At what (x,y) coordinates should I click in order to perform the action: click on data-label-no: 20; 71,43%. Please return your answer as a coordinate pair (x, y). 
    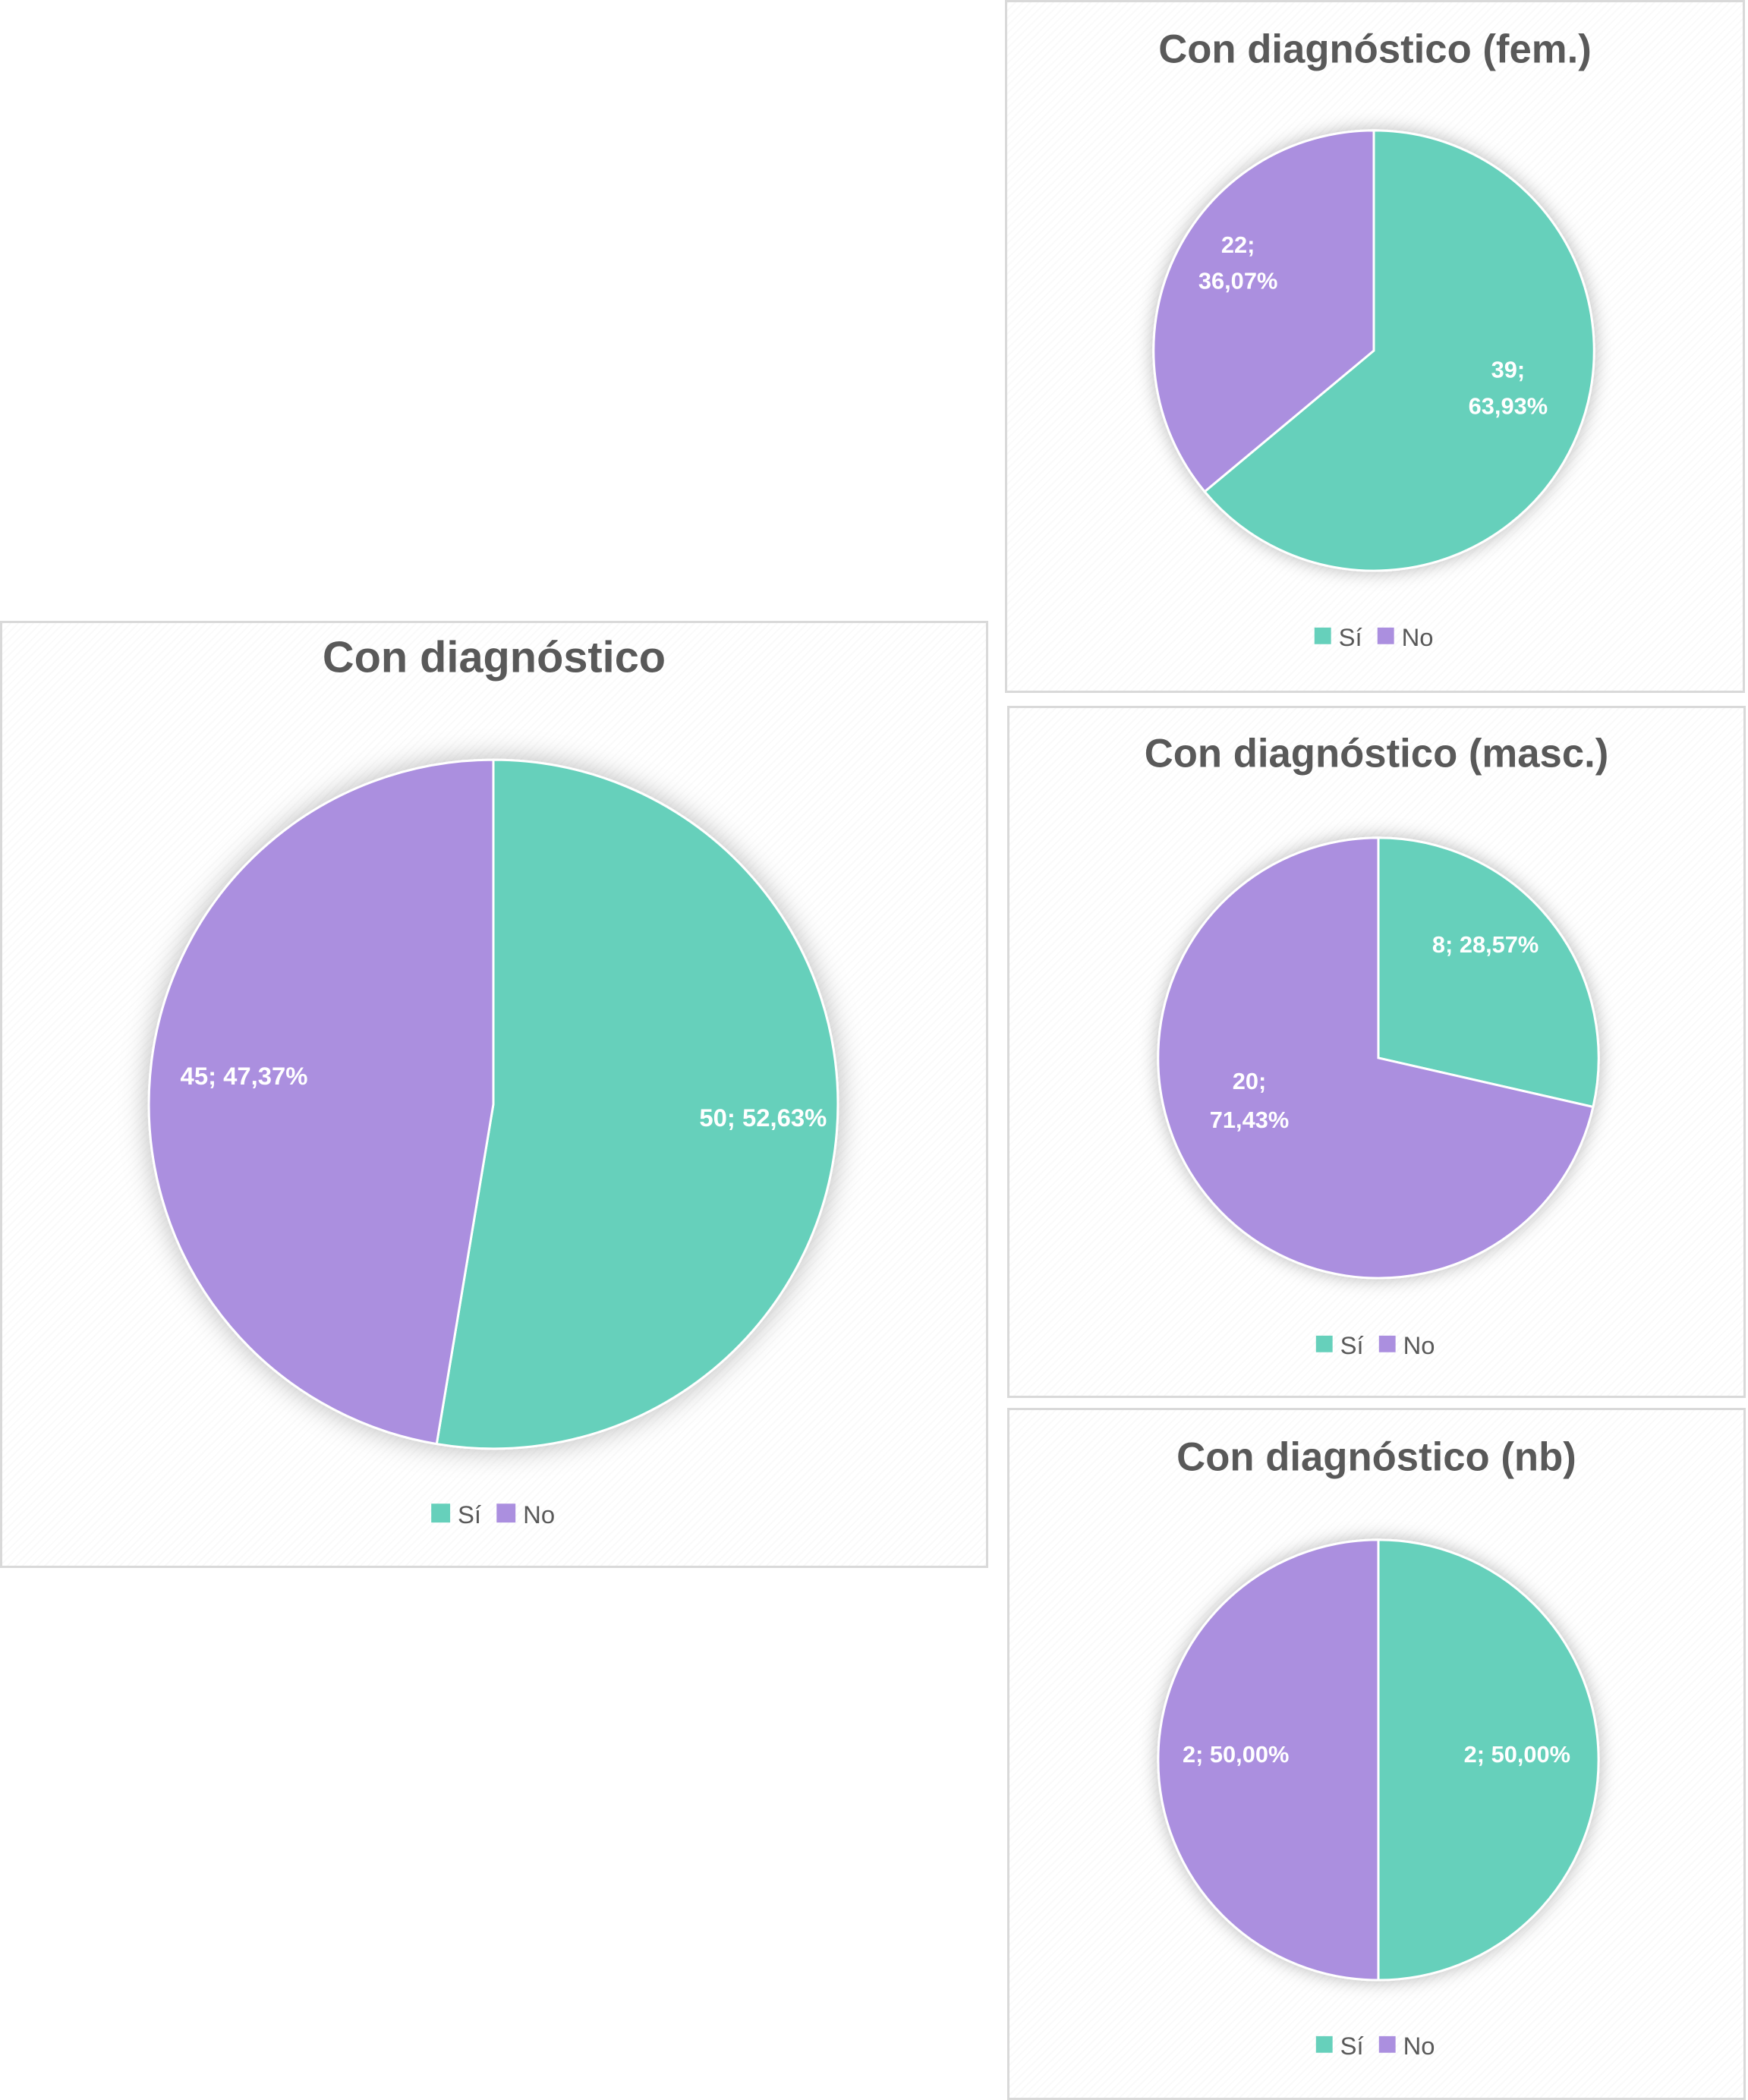
    Looking at the image, I should click on (1249, 1100).